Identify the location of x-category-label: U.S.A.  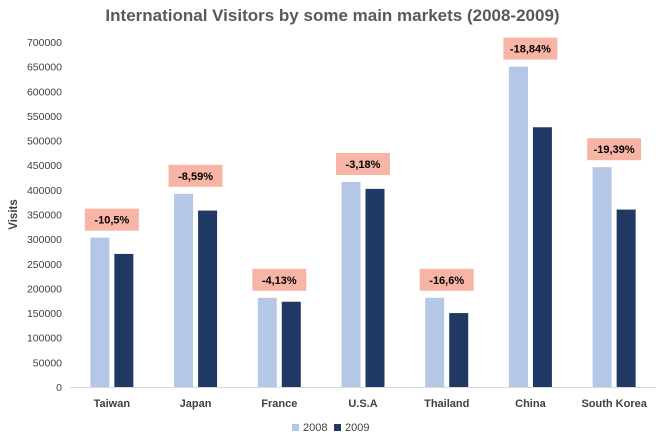
(362, 404).